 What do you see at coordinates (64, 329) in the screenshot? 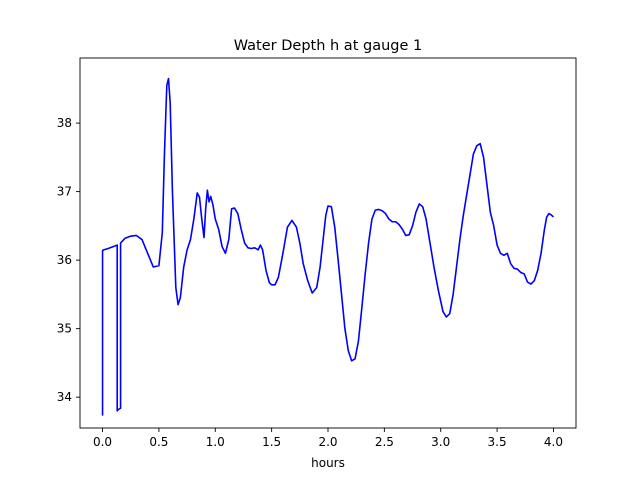
I see `y-tick-label: 35` at bounding box center [64, 329].